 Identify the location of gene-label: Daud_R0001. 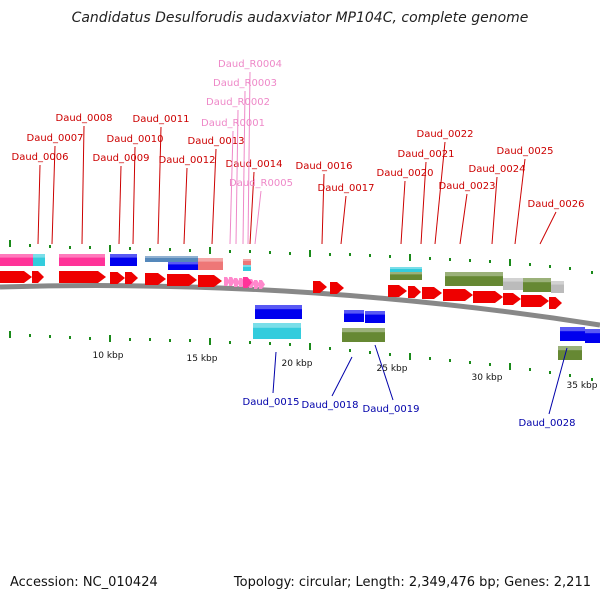
(233, 123).